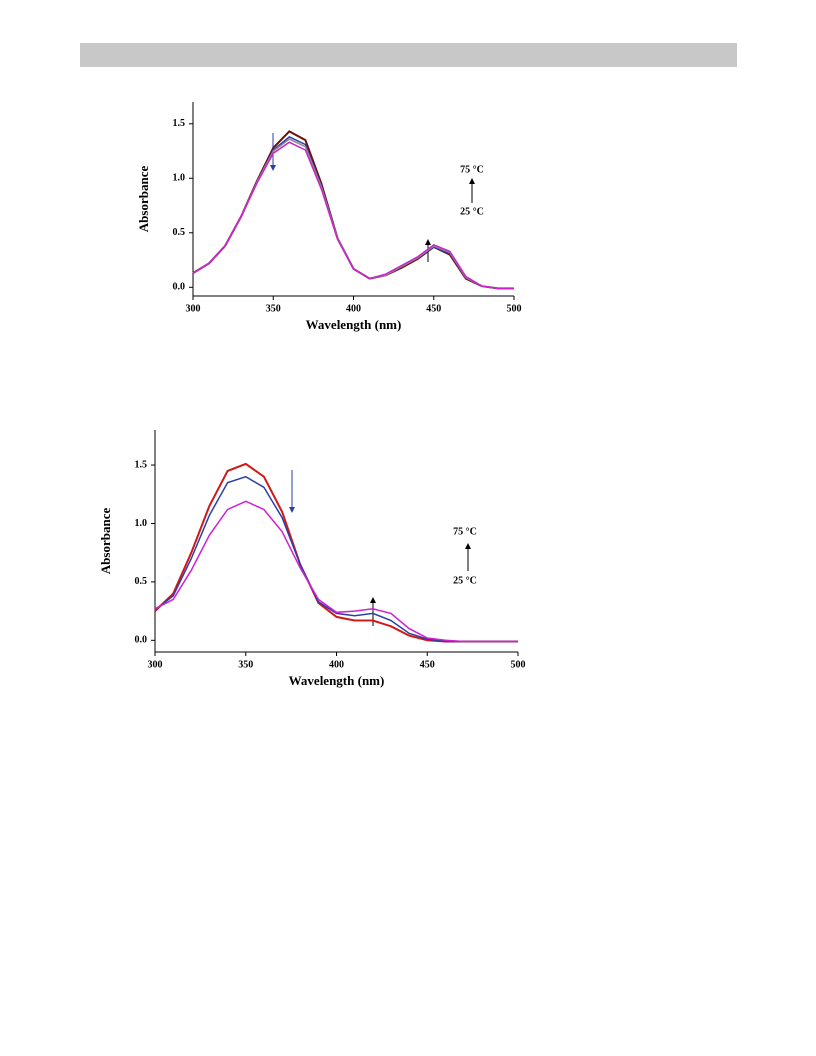  What do you see at coordinates (408, 55) in the screenshot?
I see `header-bar` at bounding box center [408, 55].